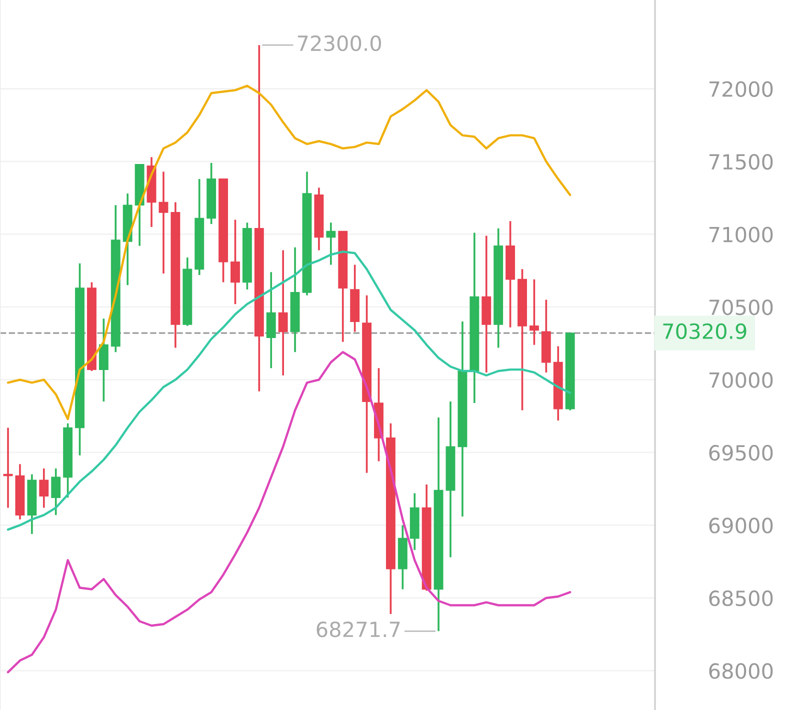 The height and width of the screenshot is (710, 787). Describe the element at coordinates (358, 629) in the screenshot. I see `annotation: 68271.7` at that location.